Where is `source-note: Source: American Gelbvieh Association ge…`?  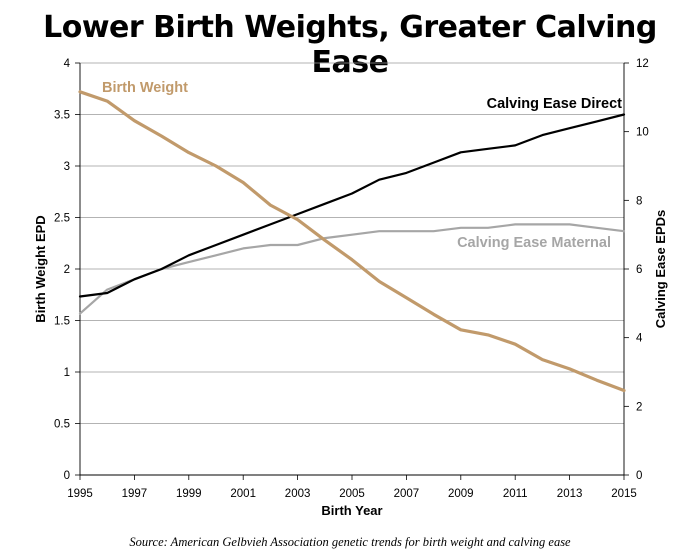
source-note: Source: American Gelbvieh Association ge… is located at coordinates (350, 542).